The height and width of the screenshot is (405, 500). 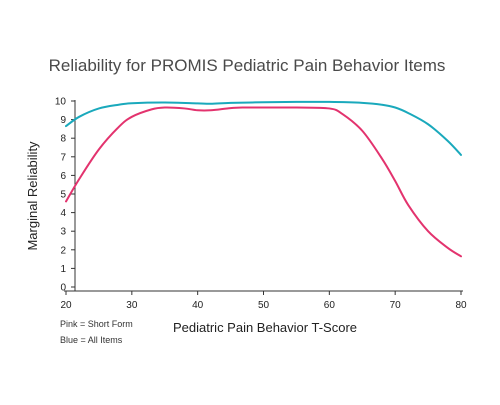 I want to click on y-tick-label: 4, so click(x=63, y=213).